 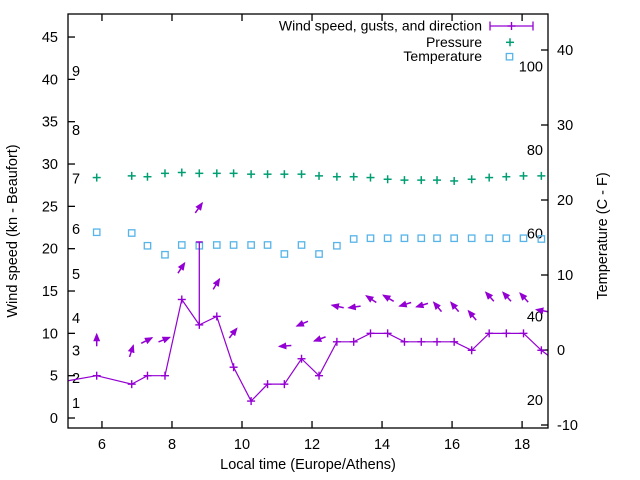 I want to click on fahrenheit-scale-label: 100, so click(x=531, y=68).